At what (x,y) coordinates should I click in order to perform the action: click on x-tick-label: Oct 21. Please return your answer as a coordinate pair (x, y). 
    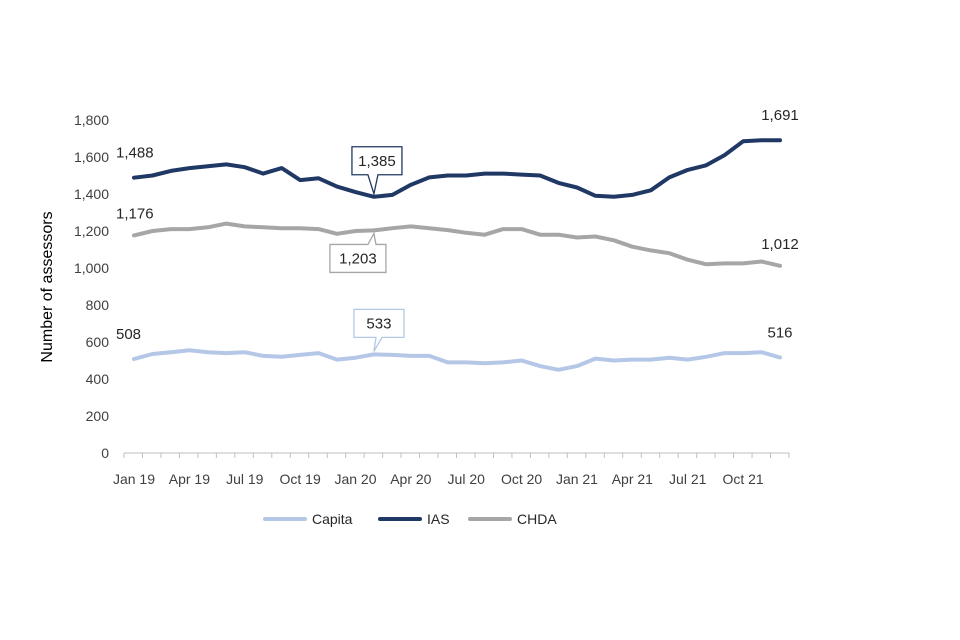
    Looking at the image, I should click on (742, 479).